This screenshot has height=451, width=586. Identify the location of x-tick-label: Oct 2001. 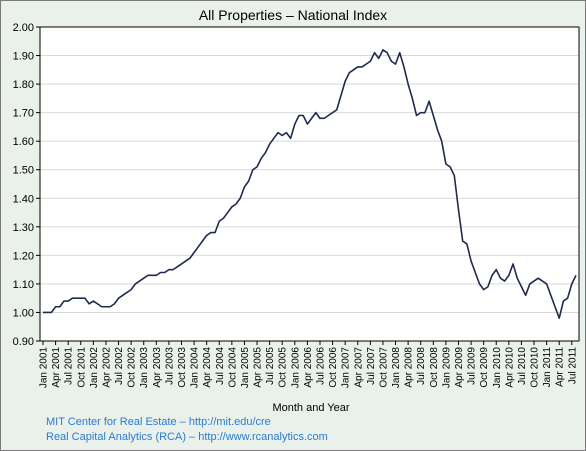
(81, 367).